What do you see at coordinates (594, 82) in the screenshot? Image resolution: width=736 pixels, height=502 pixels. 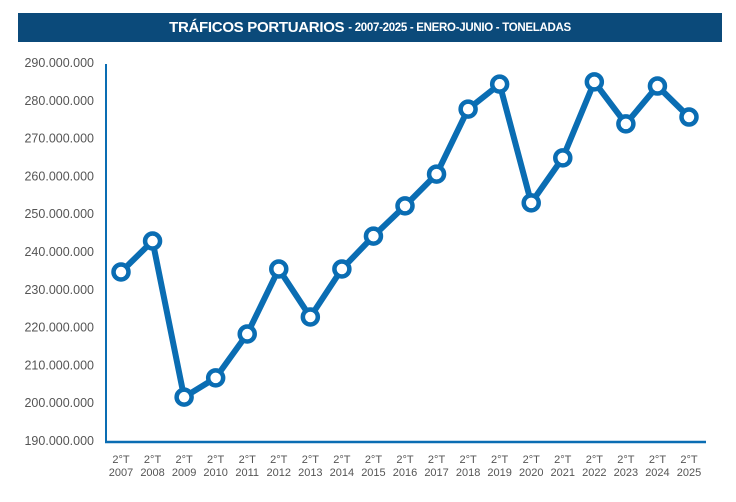 I see `data-point-2022` at bounding box center [594, 82].